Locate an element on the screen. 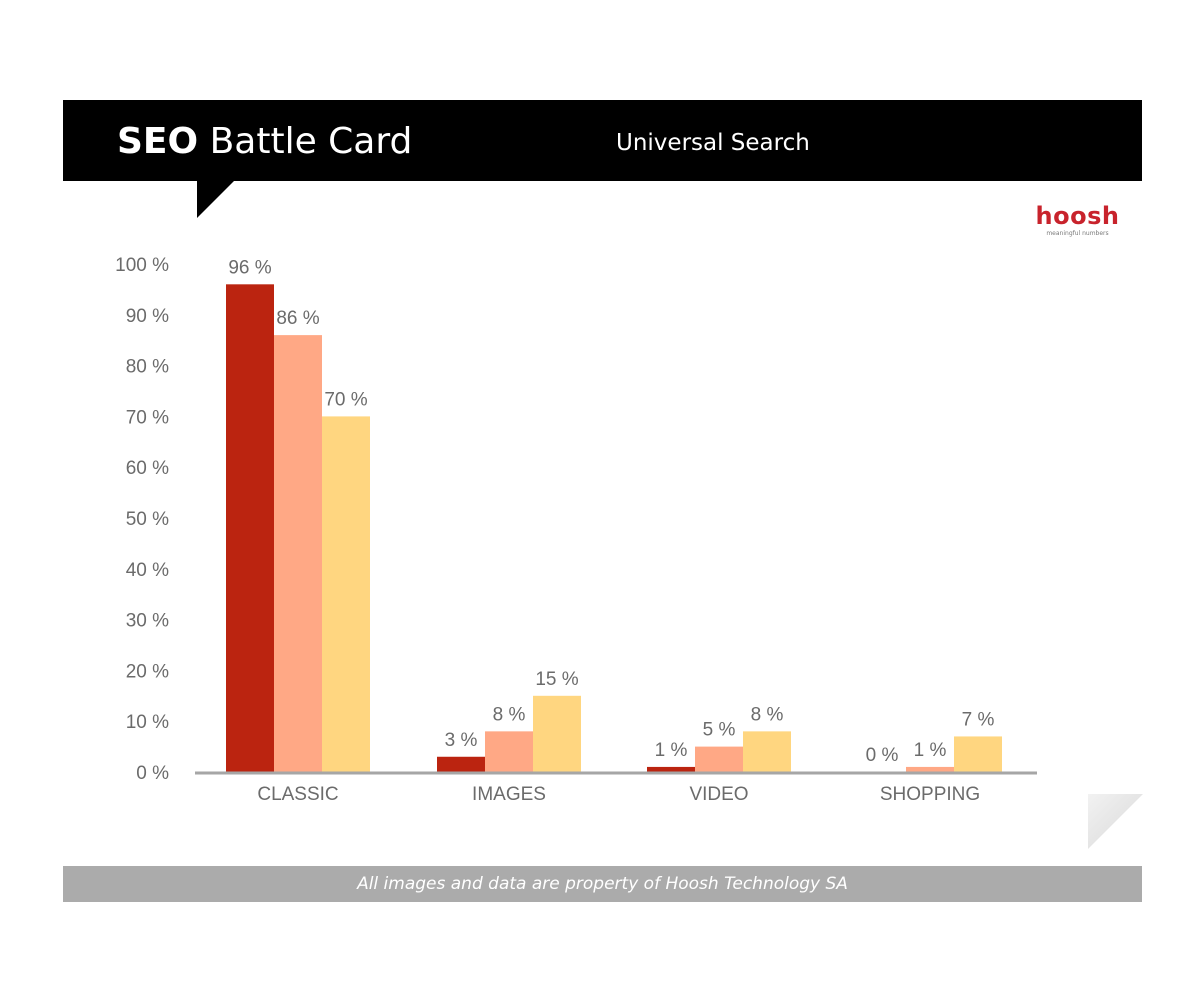 Image resolution: width=1200 pixels, height=1000 pixels. hoosh-logo: hoosh meaningful numbers is located at coordinates (1077, 220).